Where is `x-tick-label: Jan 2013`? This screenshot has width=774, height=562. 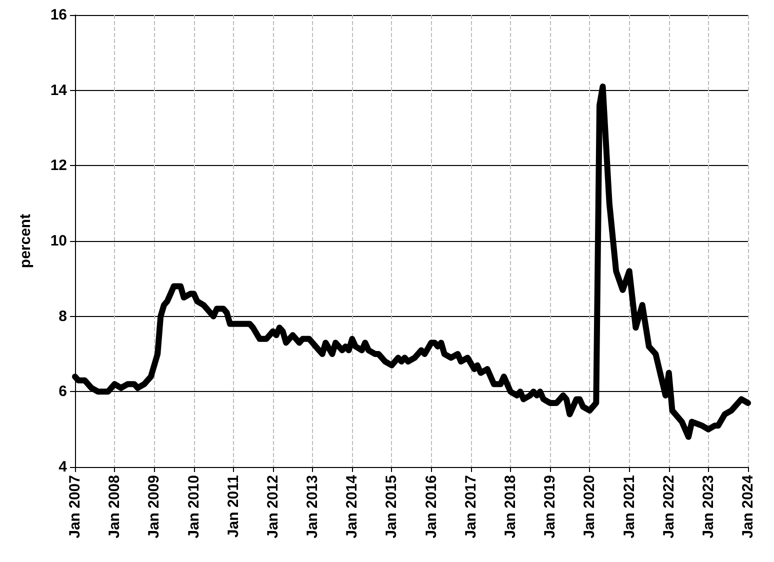
x-tick-label: Jan 2013 is located at coordinates (313, 506).